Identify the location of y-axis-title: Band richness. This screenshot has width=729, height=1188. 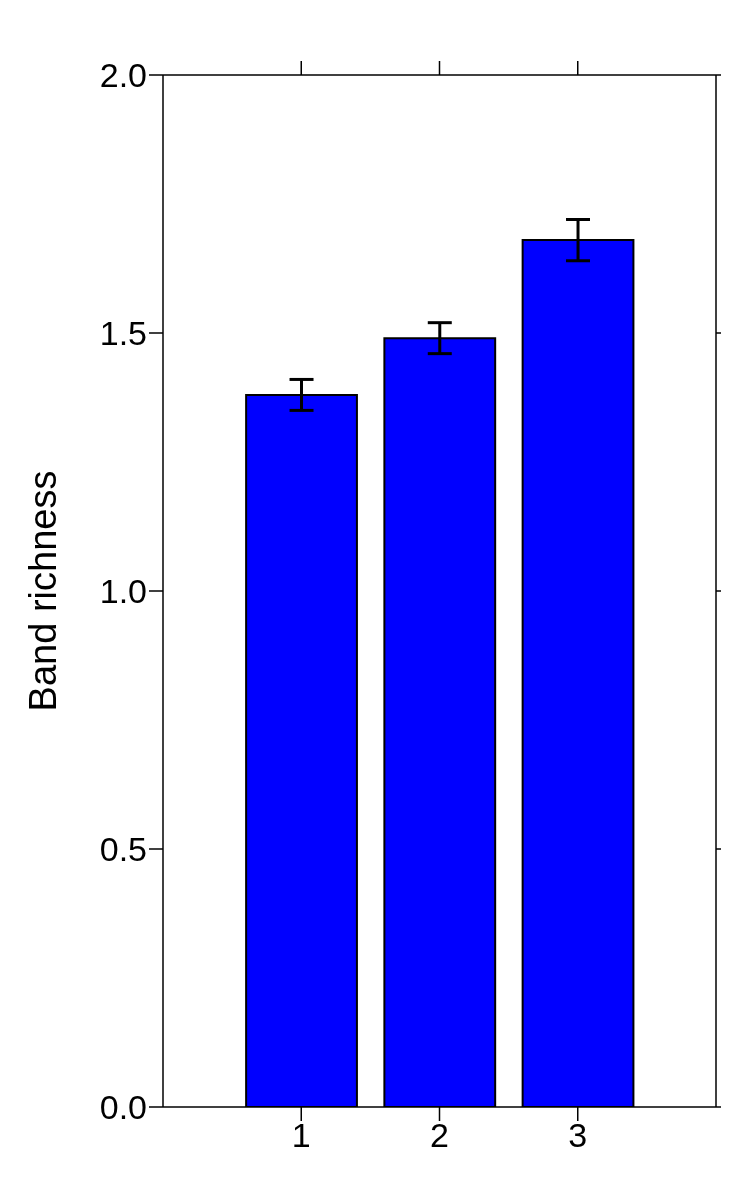
(43, 591).